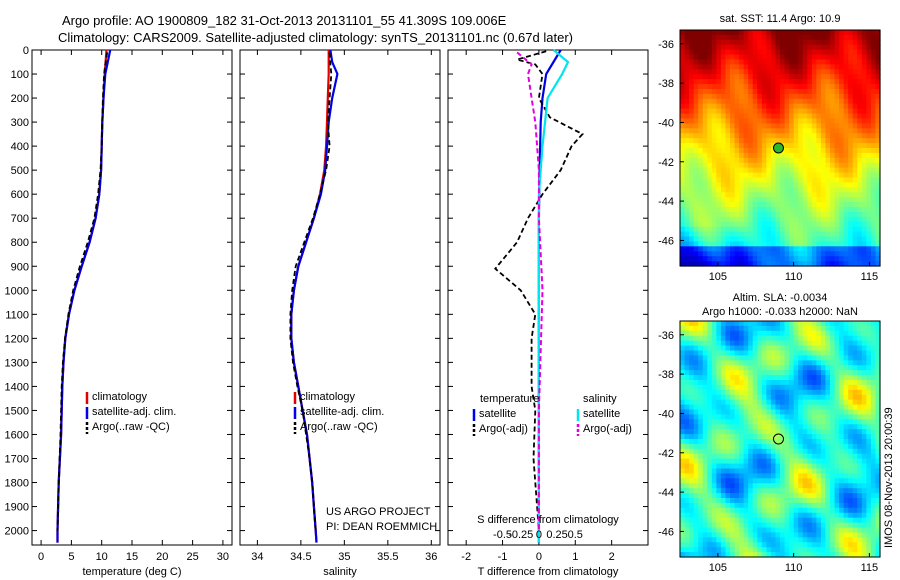 The width and height of the screenshot is (900, 580). What do you see at coordinates (539, 535) in the screenshot?
I see `x-tick-label-salinity: 0` at bounding box center [539, 535].